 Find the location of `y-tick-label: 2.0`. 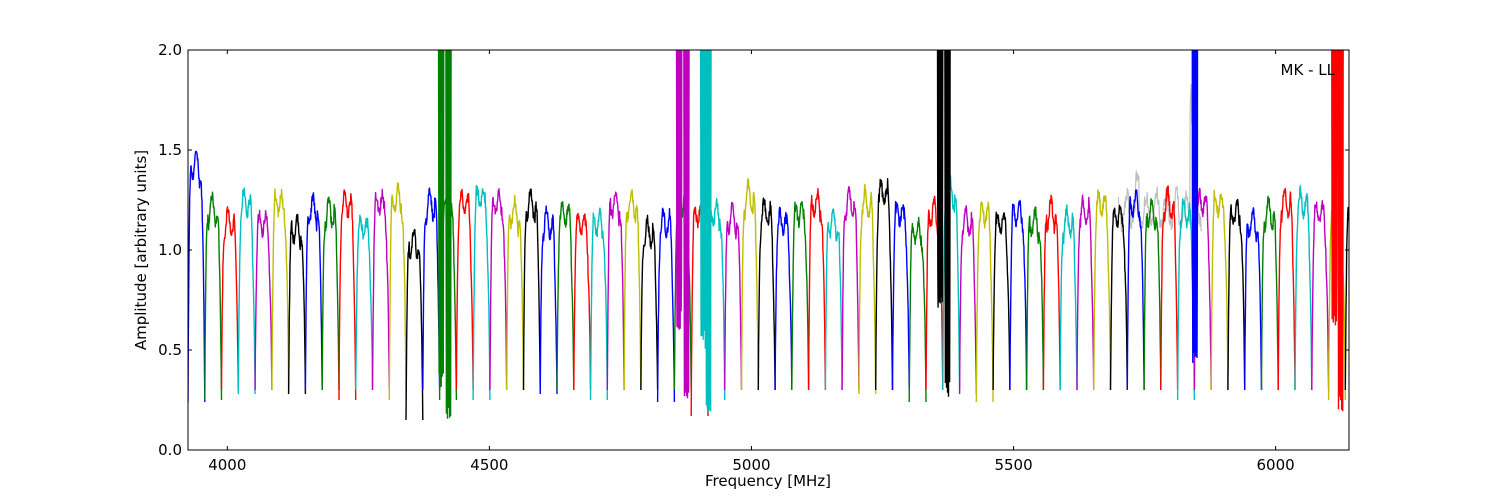

y-tick-label: 2.0 is located at coordinates (170, 50).